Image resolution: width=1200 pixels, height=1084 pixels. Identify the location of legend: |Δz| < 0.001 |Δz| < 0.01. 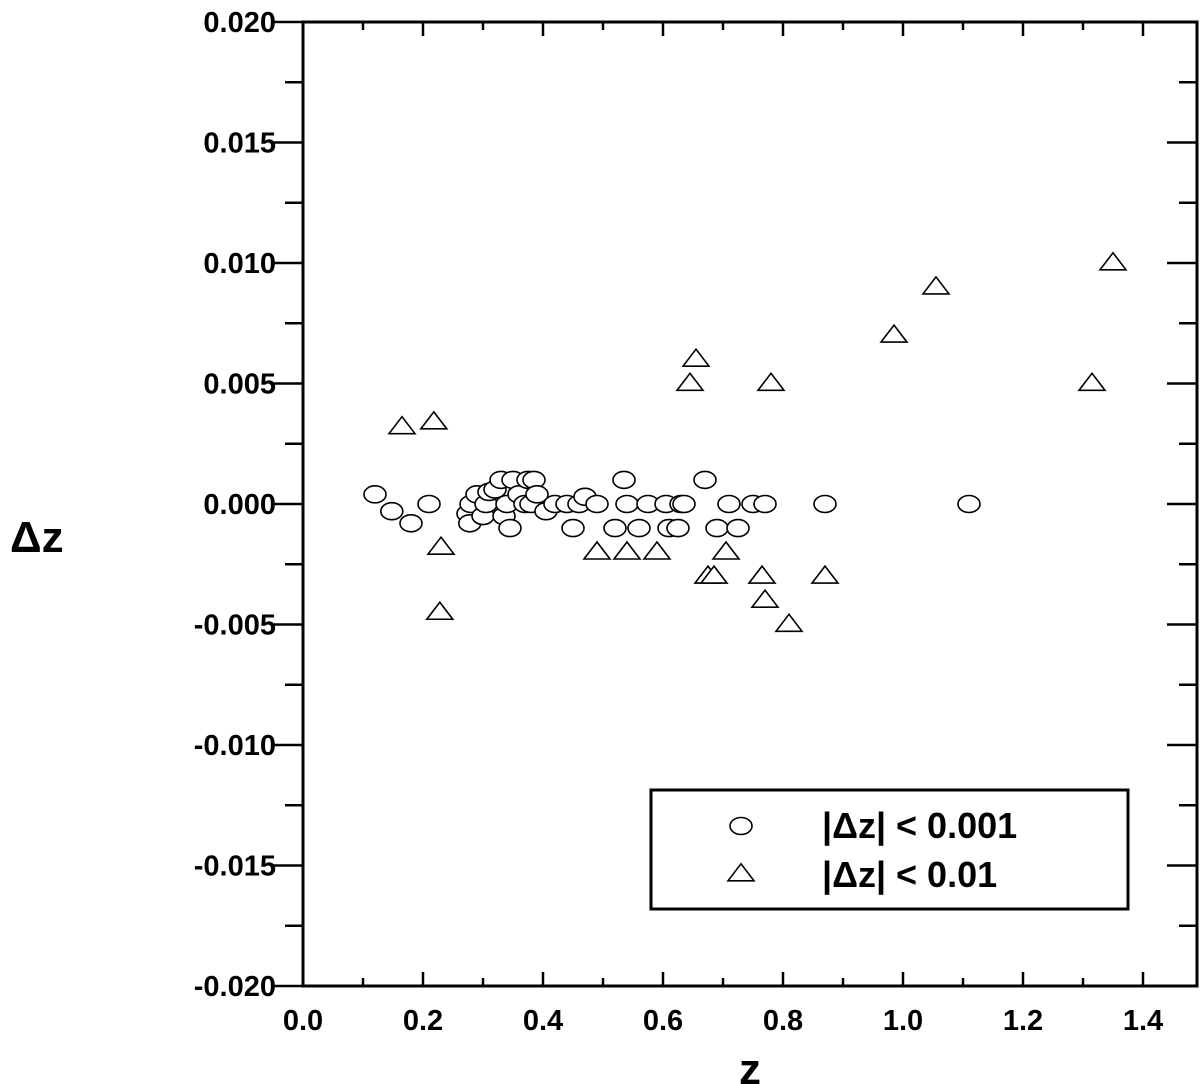
(889, 849).